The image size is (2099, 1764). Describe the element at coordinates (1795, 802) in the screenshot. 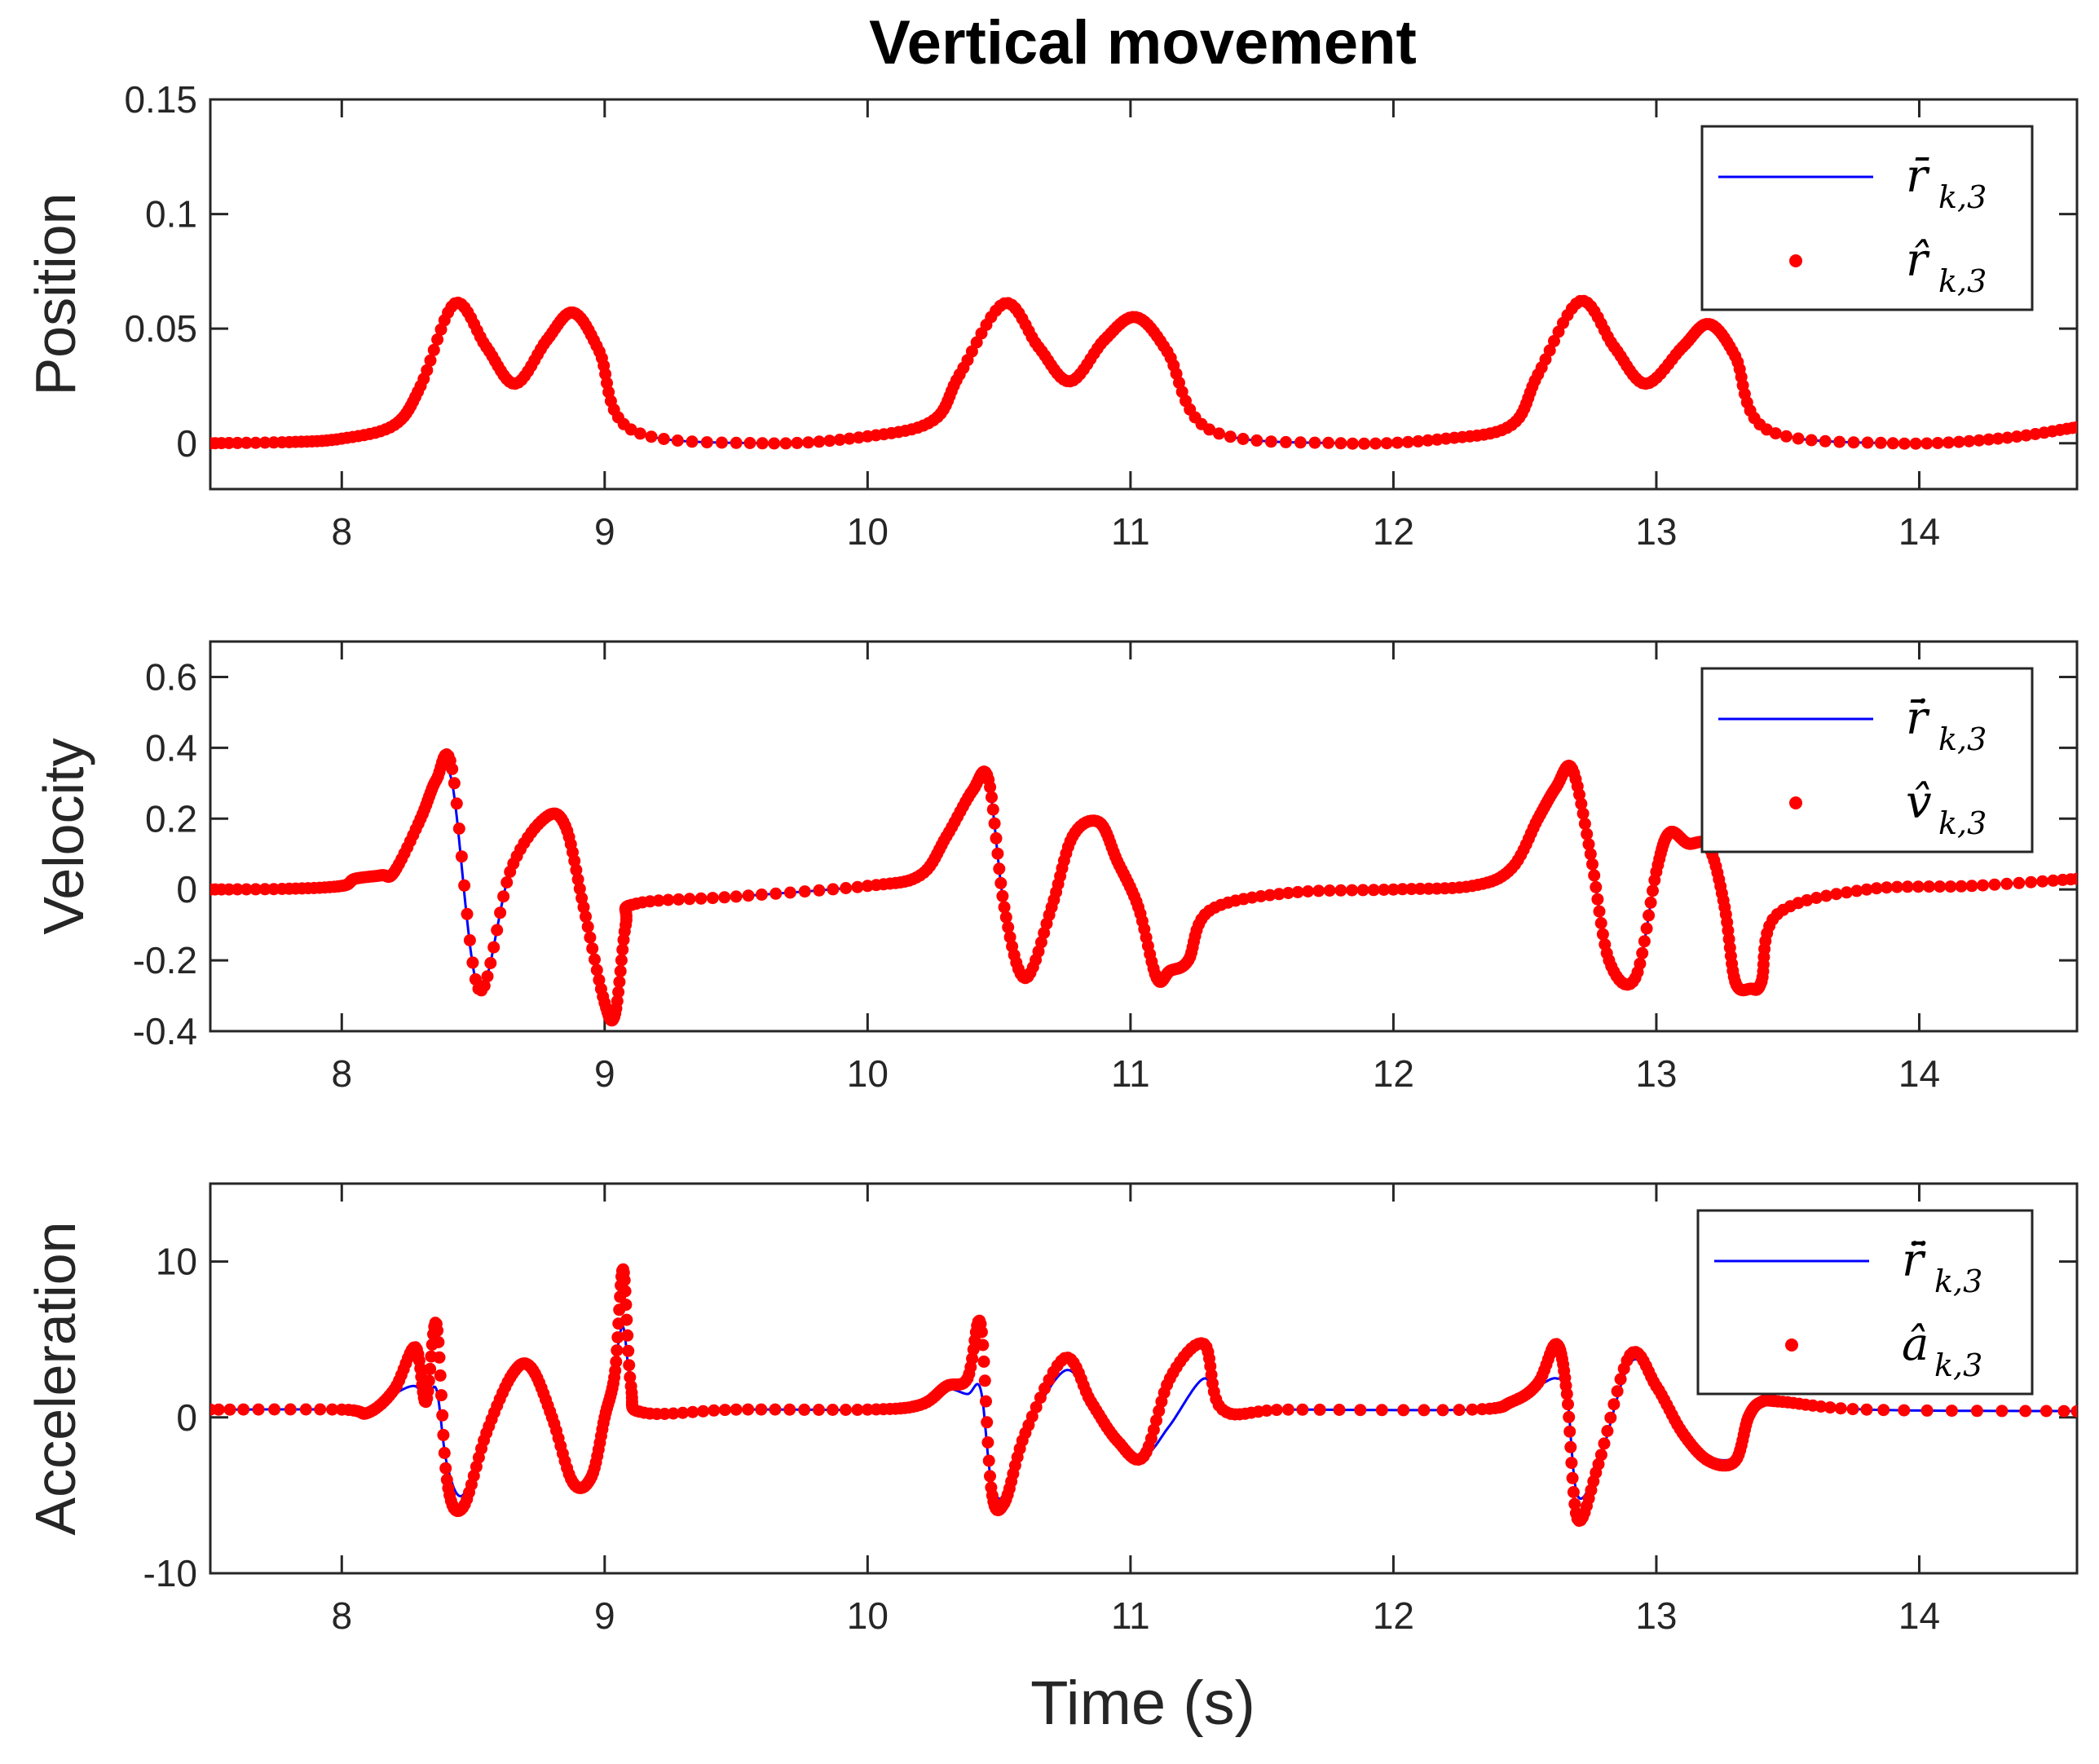

I see `legend-marker-swatch` at that location.